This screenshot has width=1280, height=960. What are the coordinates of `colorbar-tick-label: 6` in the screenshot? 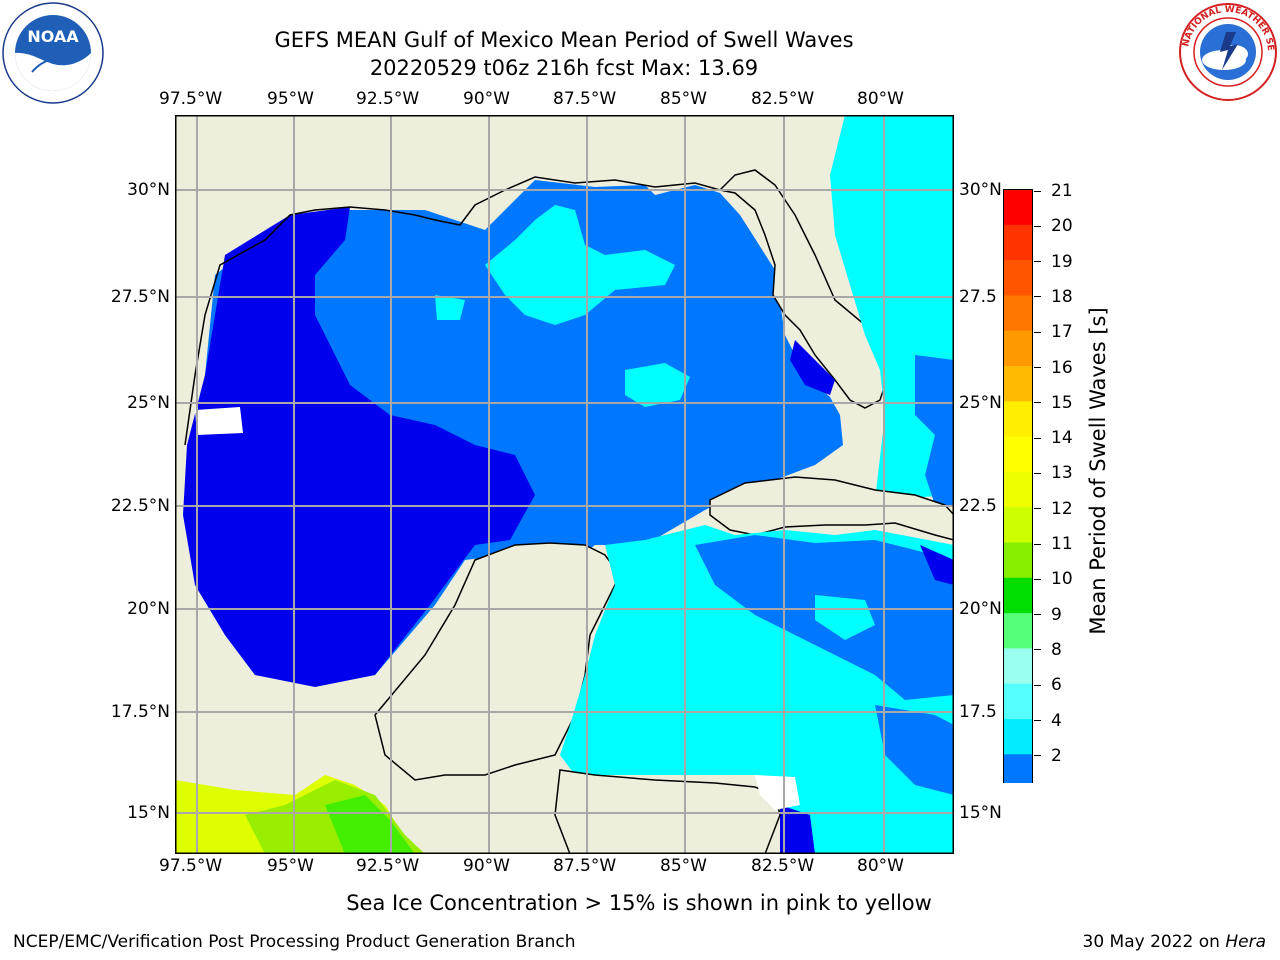 It's located at (1048, 685).